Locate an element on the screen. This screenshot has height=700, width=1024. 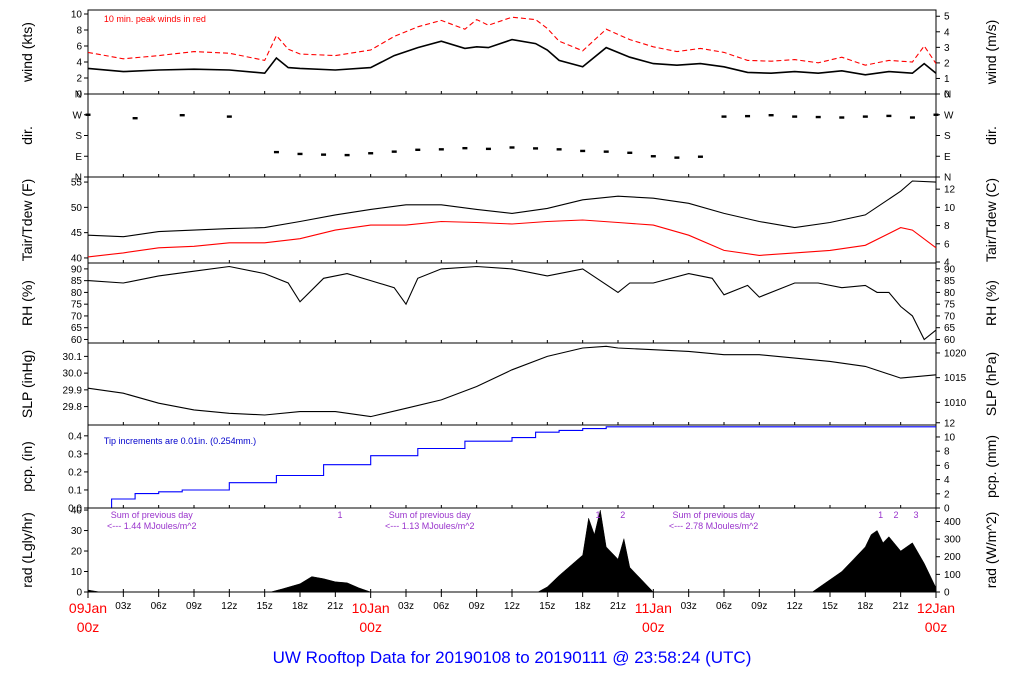
tick-label-left-pcp: 0.4 is located at coordinates (75, 436).